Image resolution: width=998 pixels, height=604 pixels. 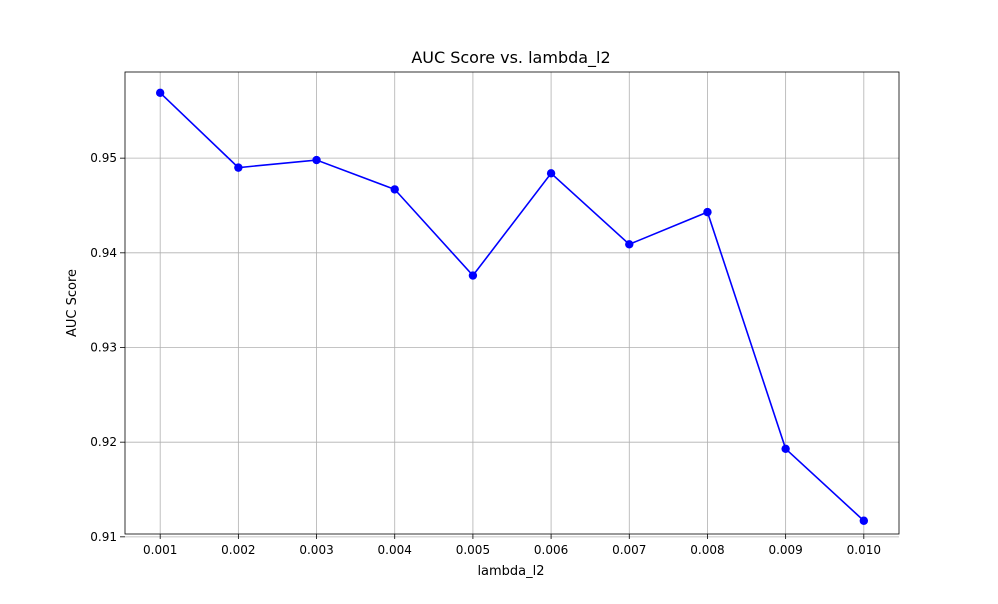 I want to click on x-tick-label: 0.006, so click(x=551, y=550).